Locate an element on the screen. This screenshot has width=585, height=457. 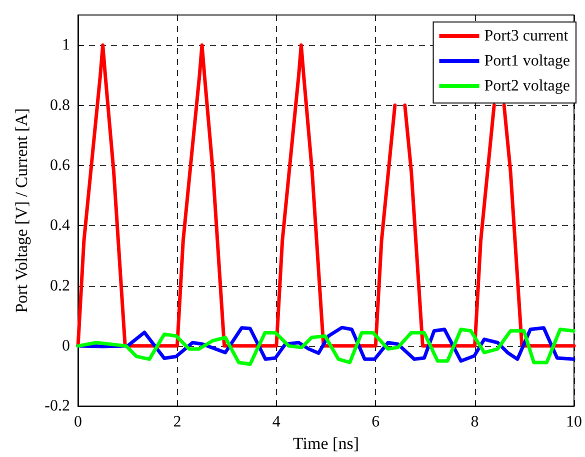
x-tick-label: 6 is located at coordinates (376, 422).